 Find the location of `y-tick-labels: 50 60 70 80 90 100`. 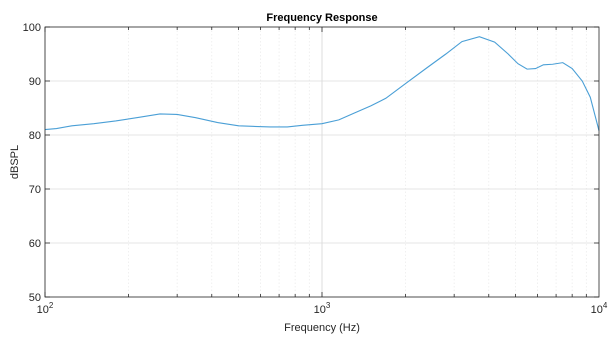

y-tick-labels: 50 60 70 80 90 100 is located at coordinates (32, 163).